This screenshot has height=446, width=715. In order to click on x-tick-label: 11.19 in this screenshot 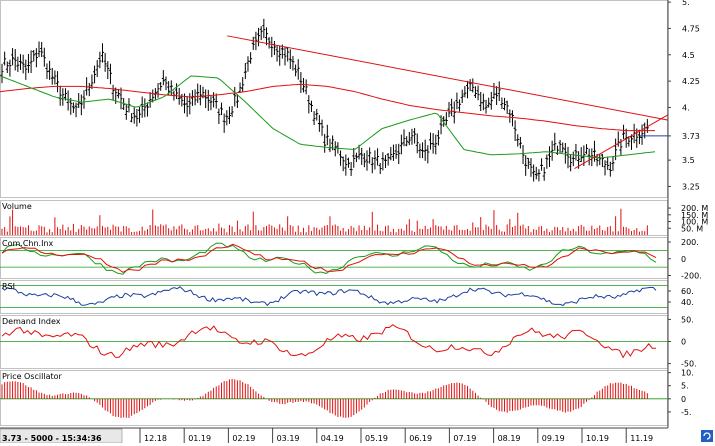, I will do `click(641, 438)`.